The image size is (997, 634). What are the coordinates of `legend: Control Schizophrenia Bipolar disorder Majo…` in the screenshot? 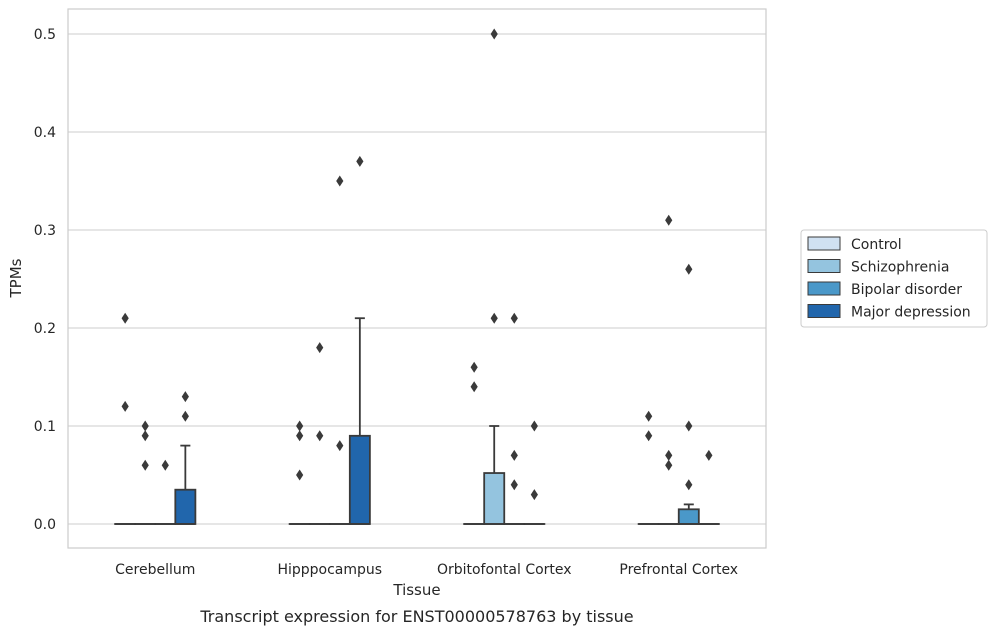 It's located at (894, 278).